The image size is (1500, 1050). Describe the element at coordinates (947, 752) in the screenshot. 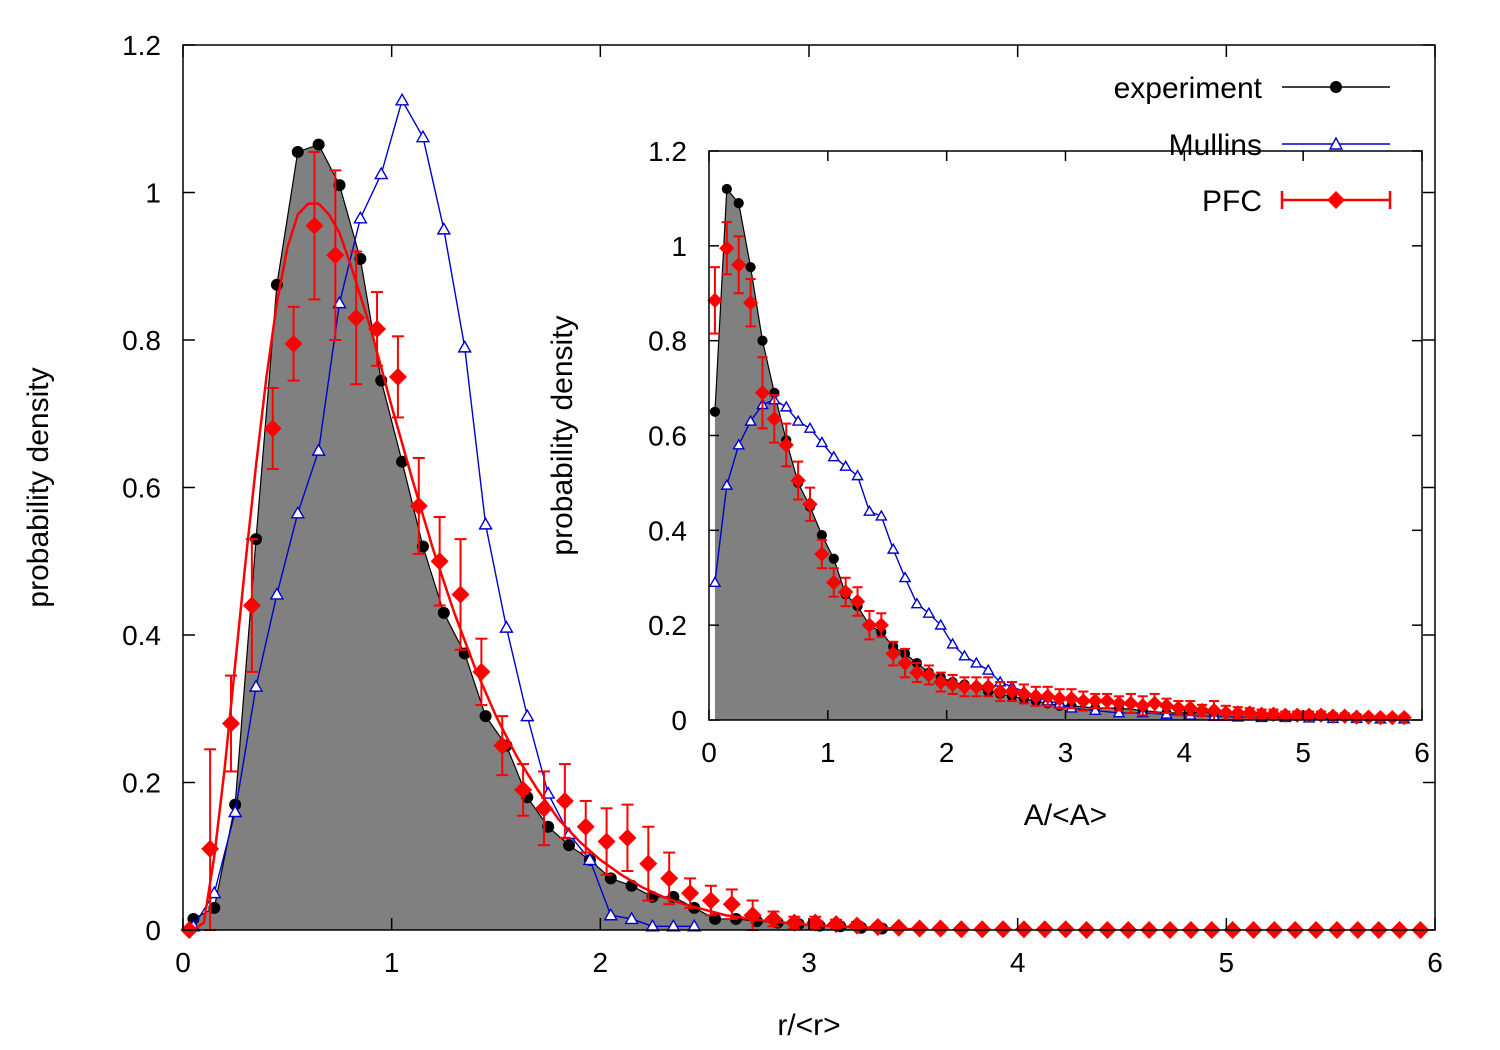

I see `x-tick-label: 2` at that location.